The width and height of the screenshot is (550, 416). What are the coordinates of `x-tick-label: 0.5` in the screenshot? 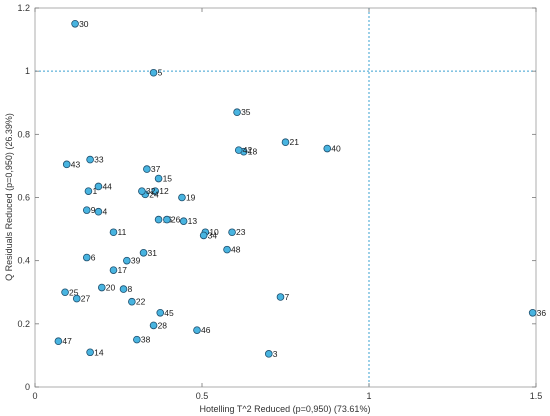 It's located at (202, 396).